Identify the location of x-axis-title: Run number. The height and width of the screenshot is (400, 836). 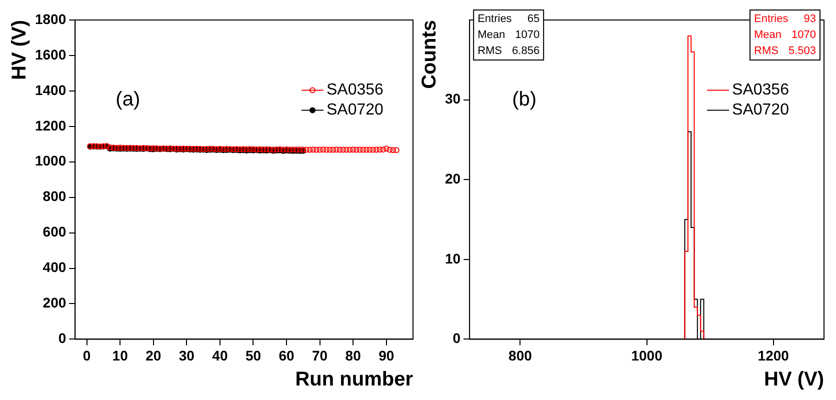
(354, 379).